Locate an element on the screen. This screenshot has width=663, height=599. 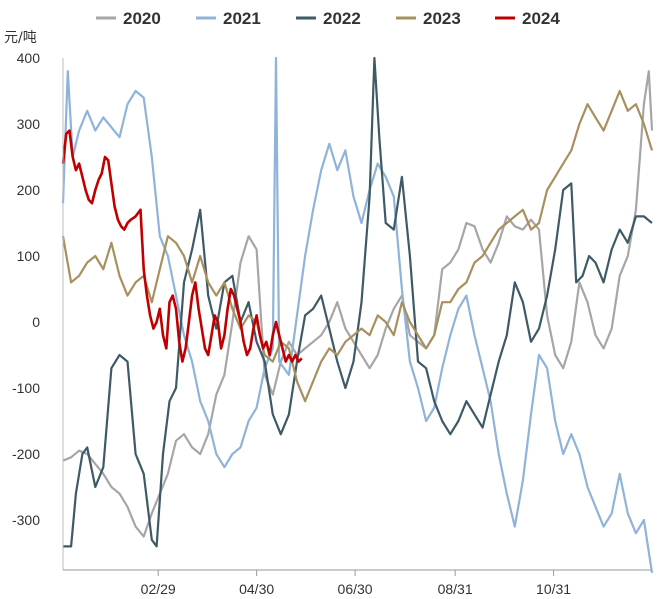
legend-label-2024: 2024 is located at coordinates (541, 18).